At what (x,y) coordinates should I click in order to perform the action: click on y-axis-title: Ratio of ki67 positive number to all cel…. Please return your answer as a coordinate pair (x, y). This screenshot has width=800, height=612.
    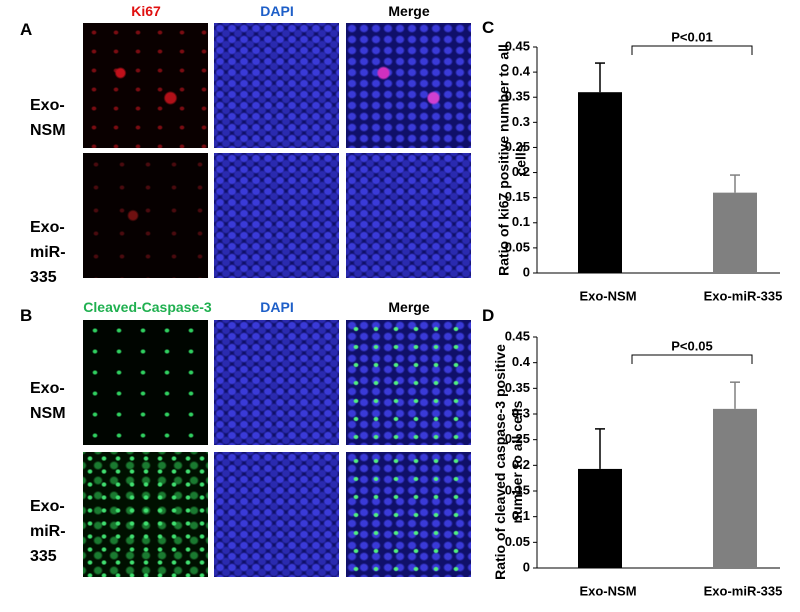
    Looking at the image, I should click on (511, 160).